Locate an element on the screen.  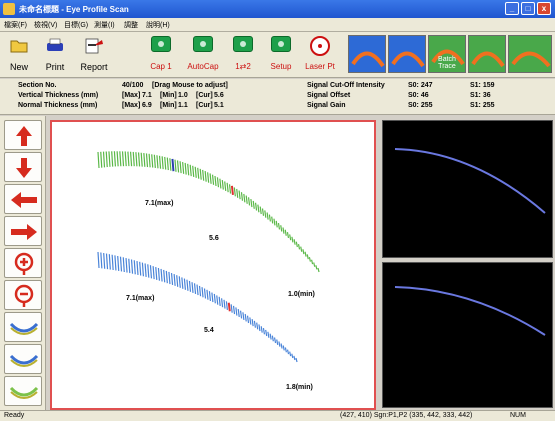
signal-cutoff-s0: S0: 247 is located at coordinates (420, 85).